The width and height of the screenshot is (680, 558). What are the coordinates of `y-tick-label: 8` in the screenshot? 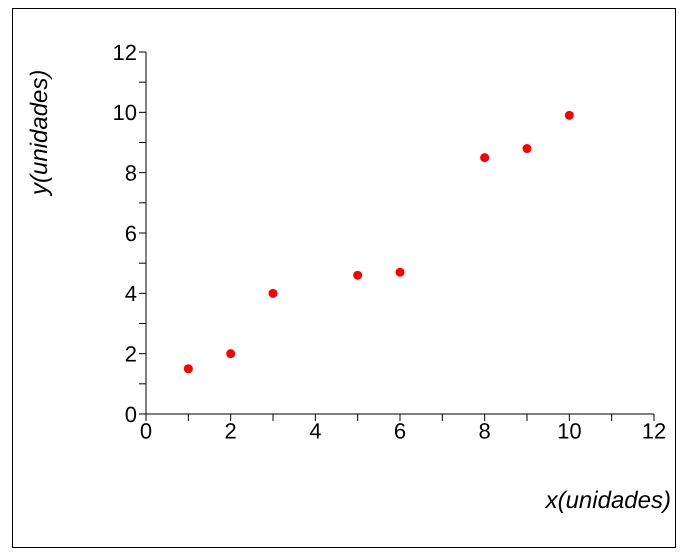 It's located at (130, 173).